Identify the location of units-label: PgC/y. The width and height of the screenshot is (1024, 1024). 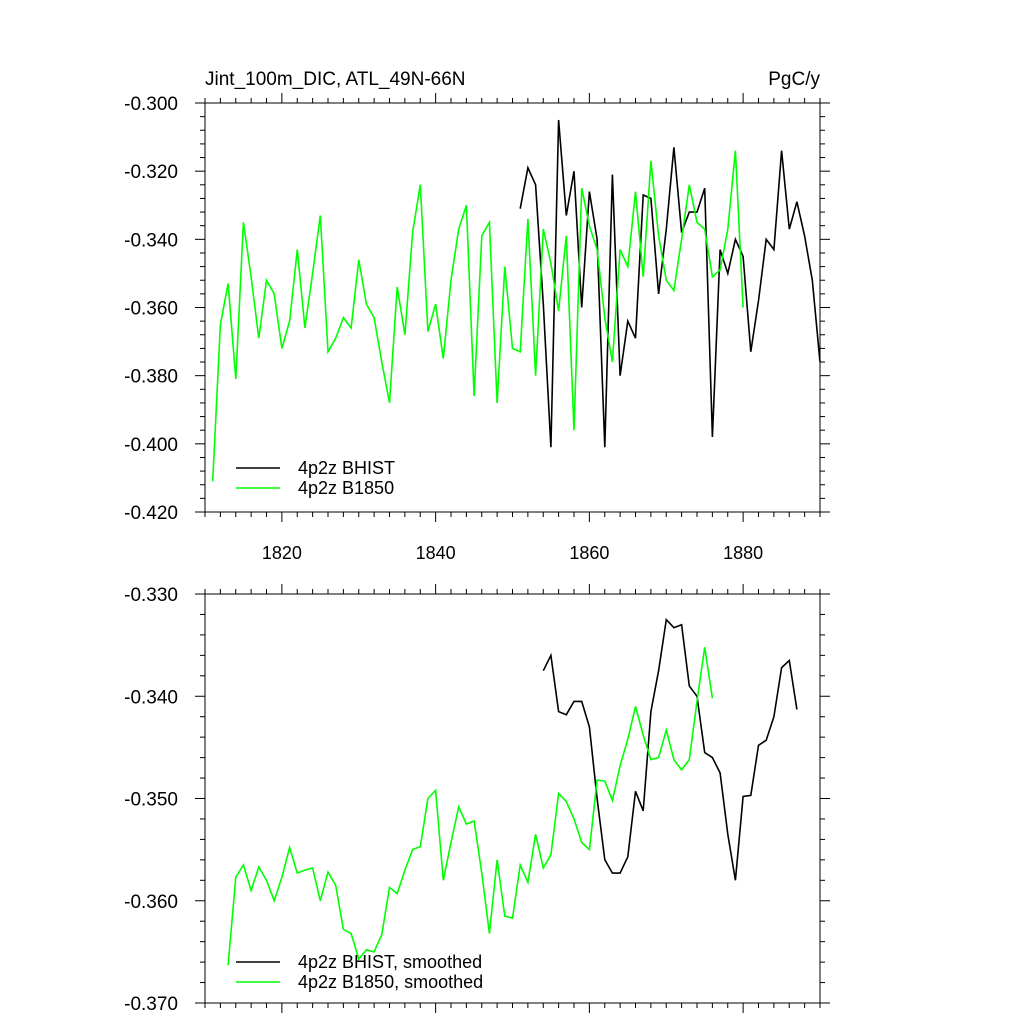
(794, 79).